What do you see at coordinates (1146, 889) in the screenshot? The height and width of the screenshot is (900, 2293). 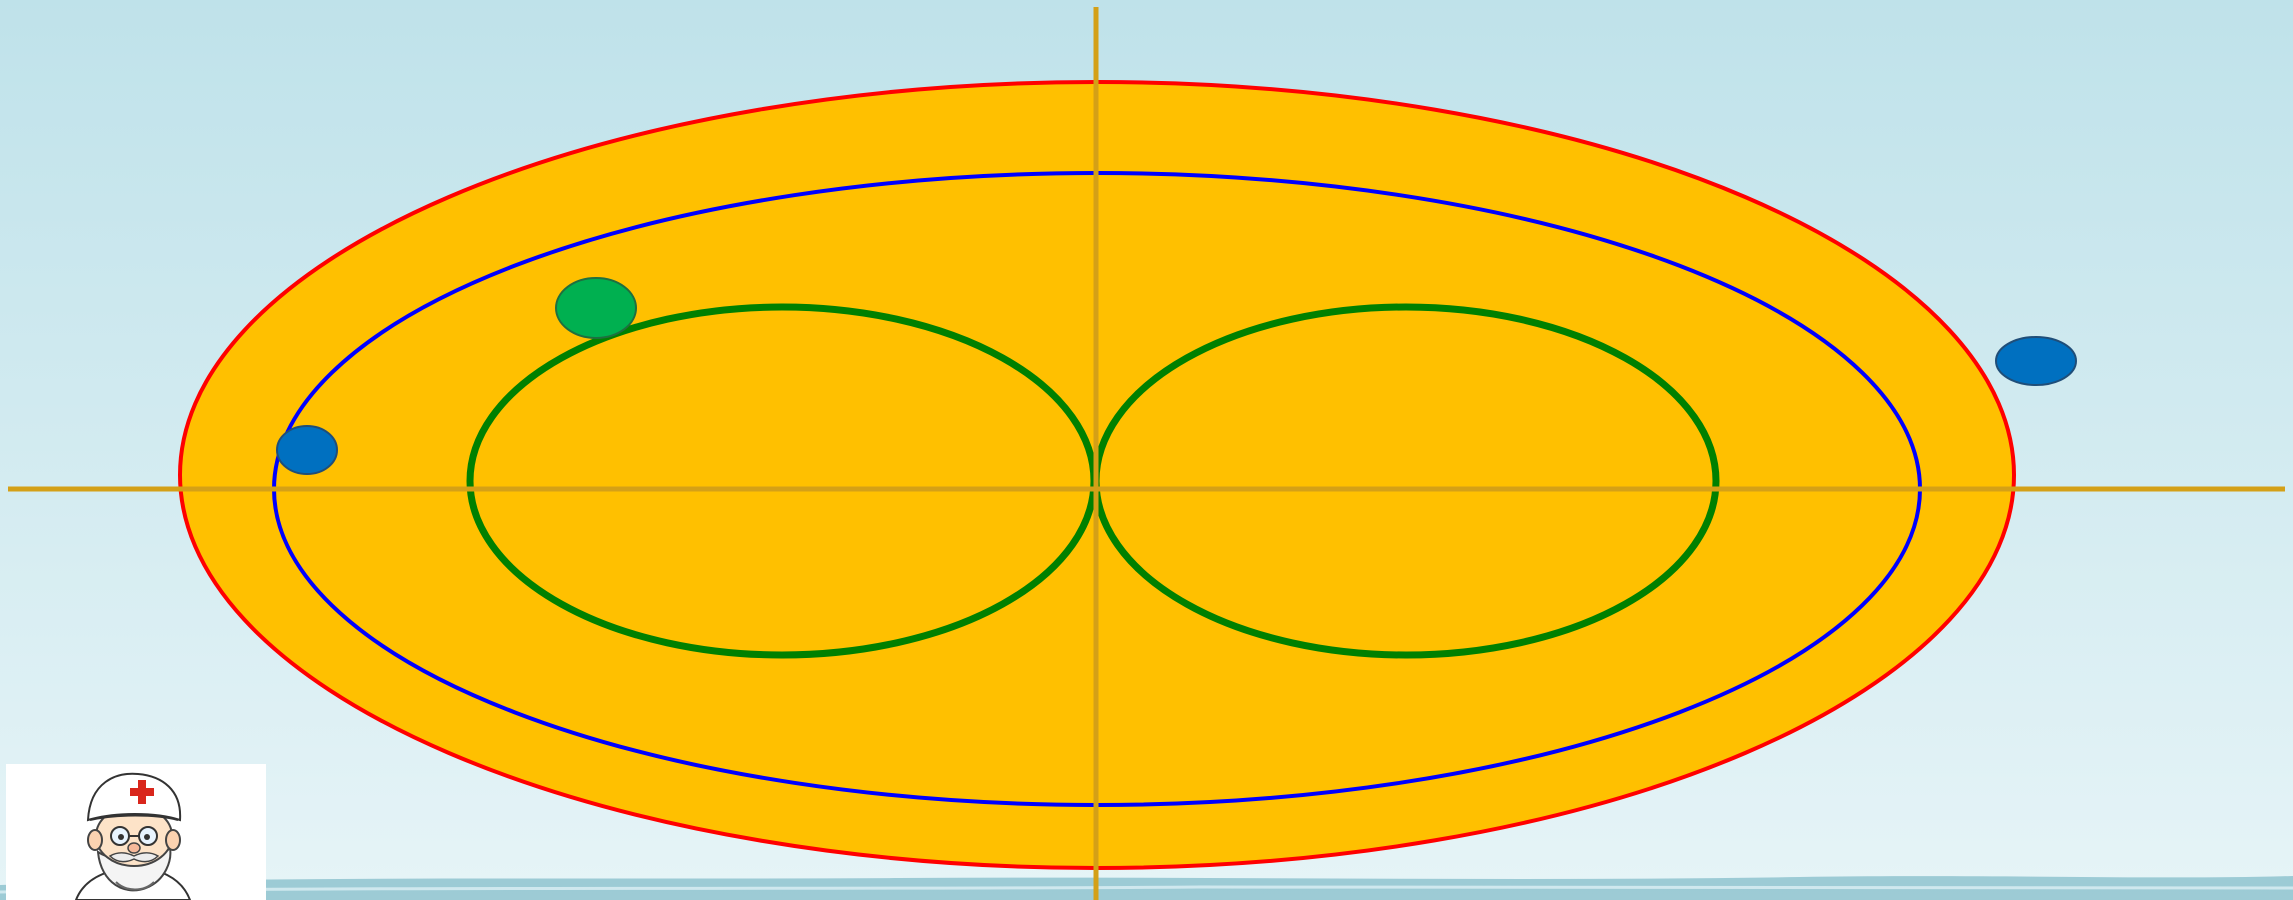 I see `bottom-wave-highlight` at bounding box center [1146, 889].